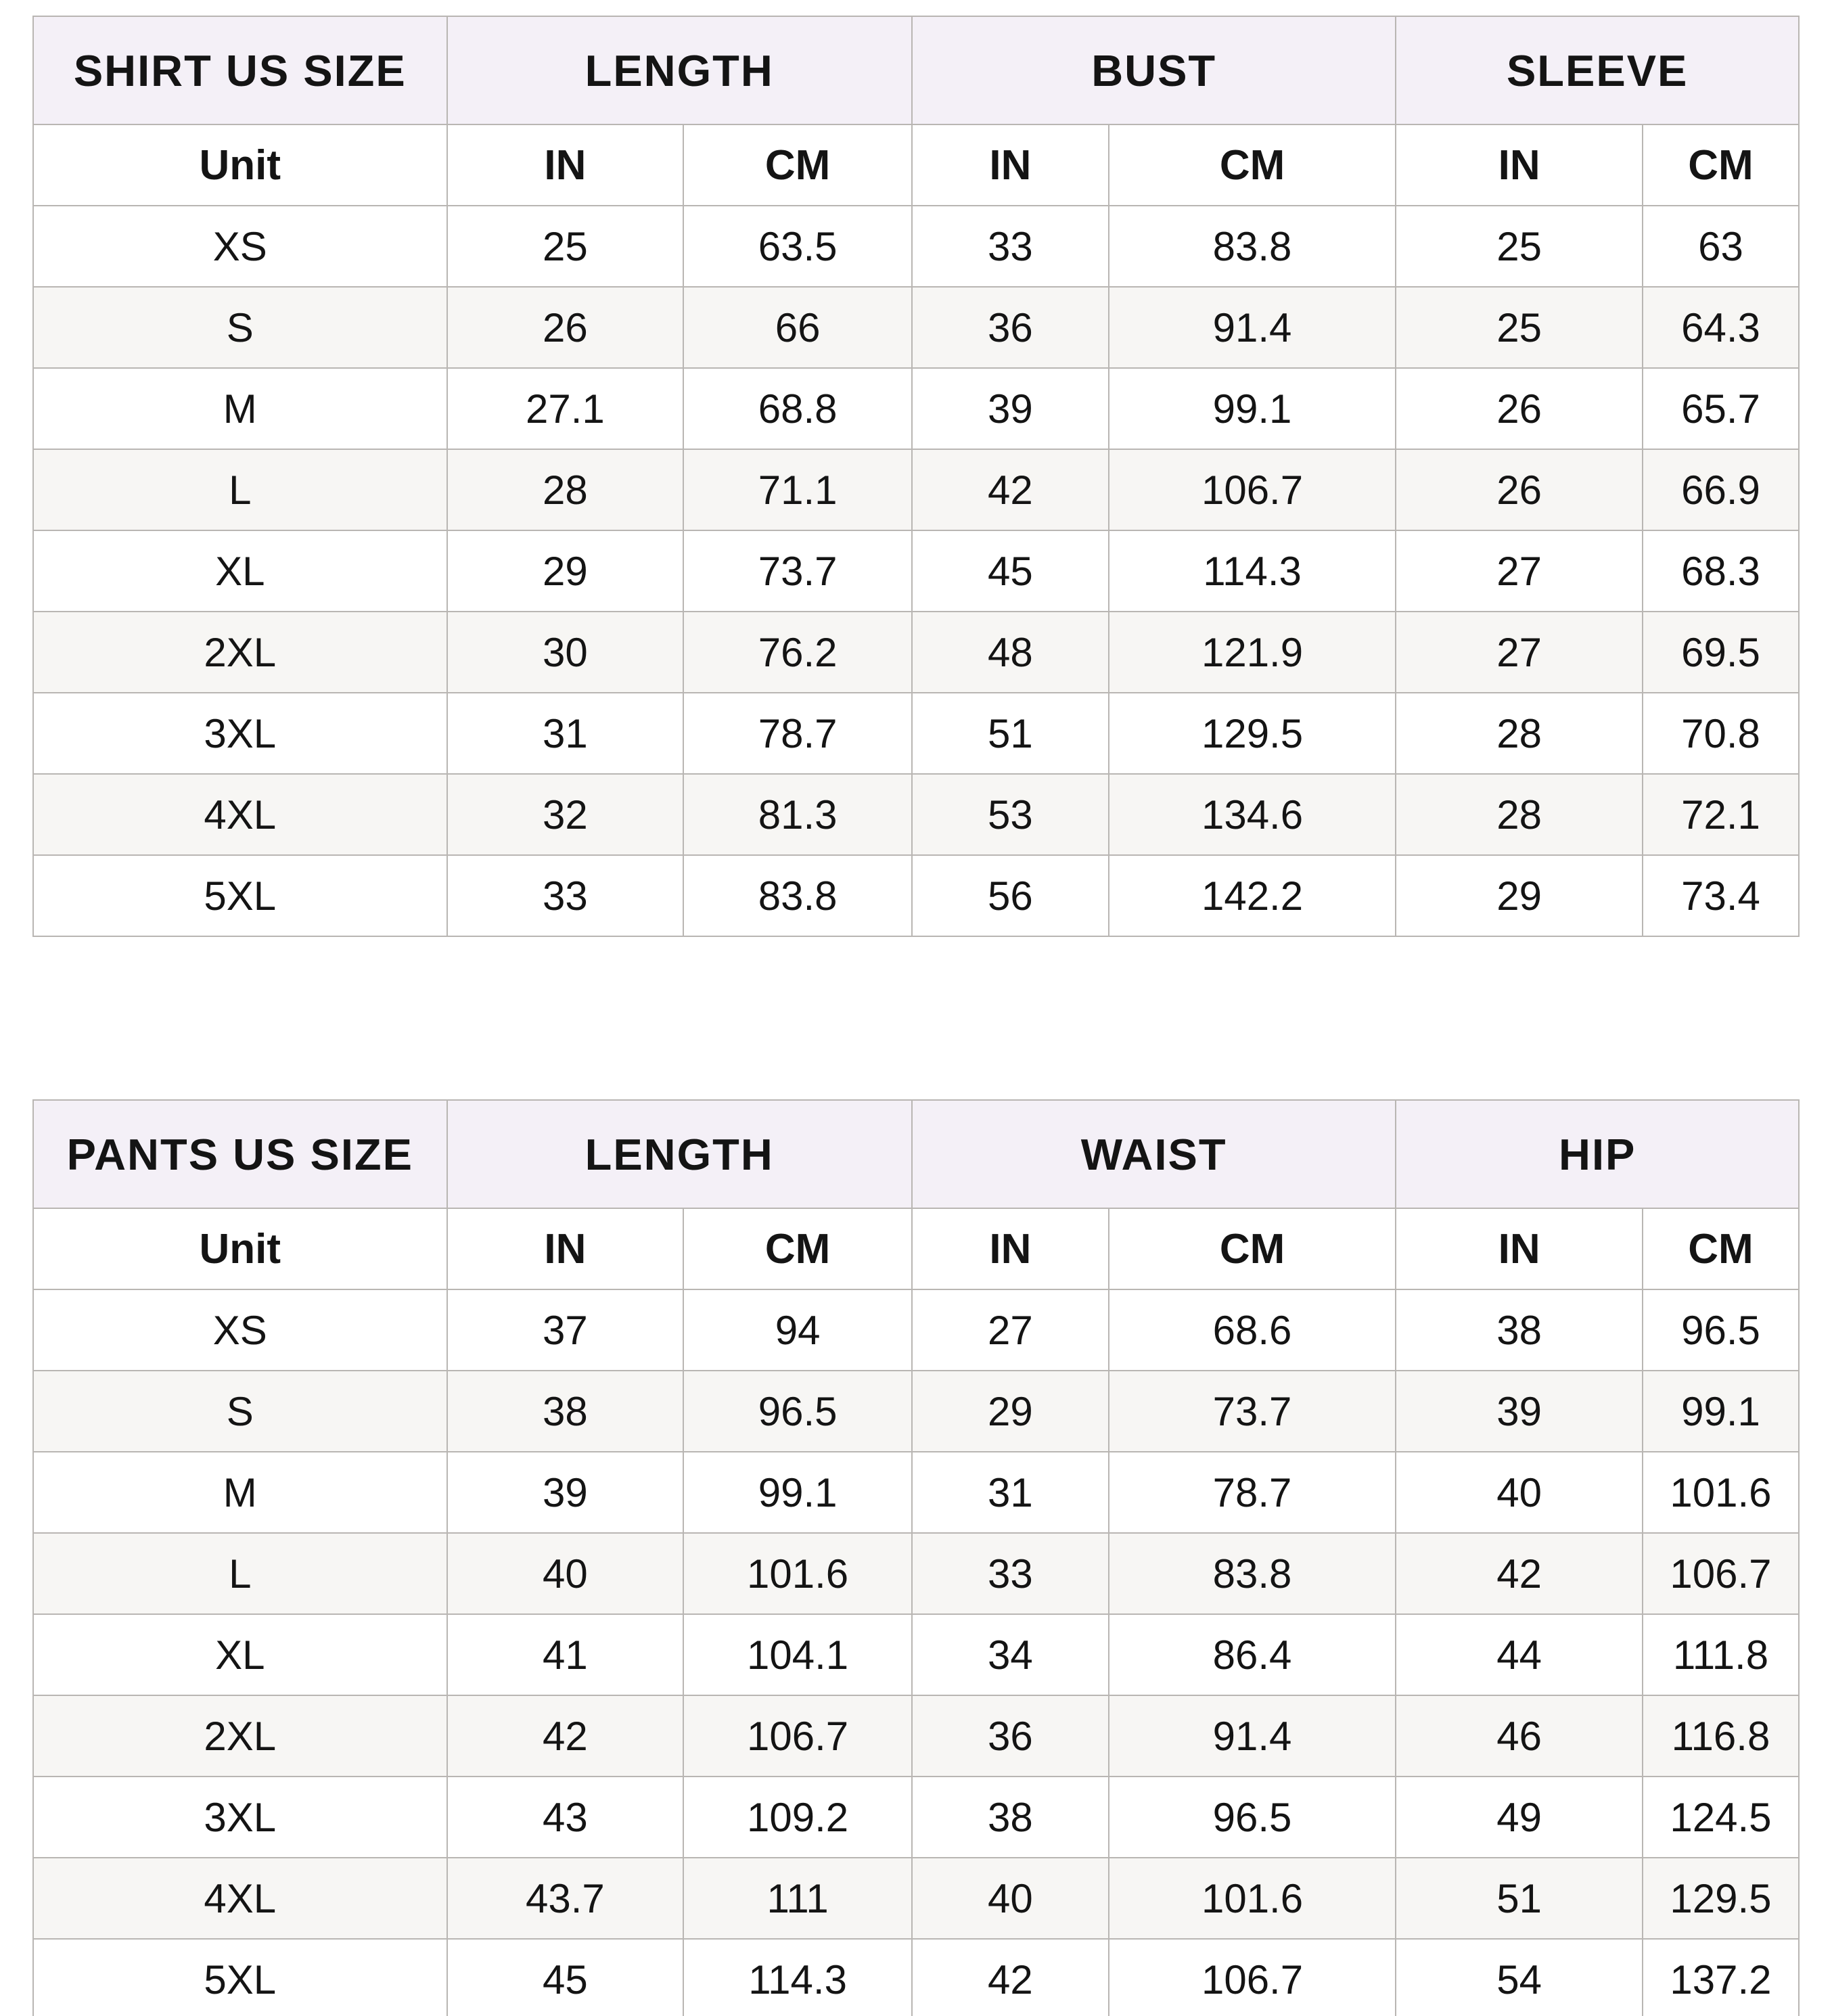  What do you see at coordinates (1252, 1330) in the screenshot?
I see `value-cell: 68.6` at bounding box center [1252, 1330].